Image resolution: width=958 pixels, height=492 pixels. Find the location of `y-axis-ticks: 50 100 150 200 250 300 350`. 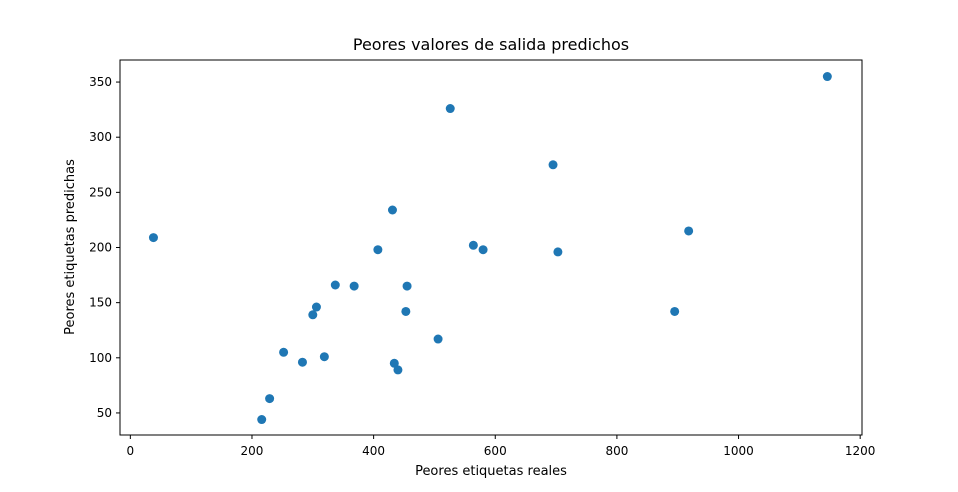

y-axis-ticks: 50 100 150 200 250 300 350 is located at coordinates (104, 247).